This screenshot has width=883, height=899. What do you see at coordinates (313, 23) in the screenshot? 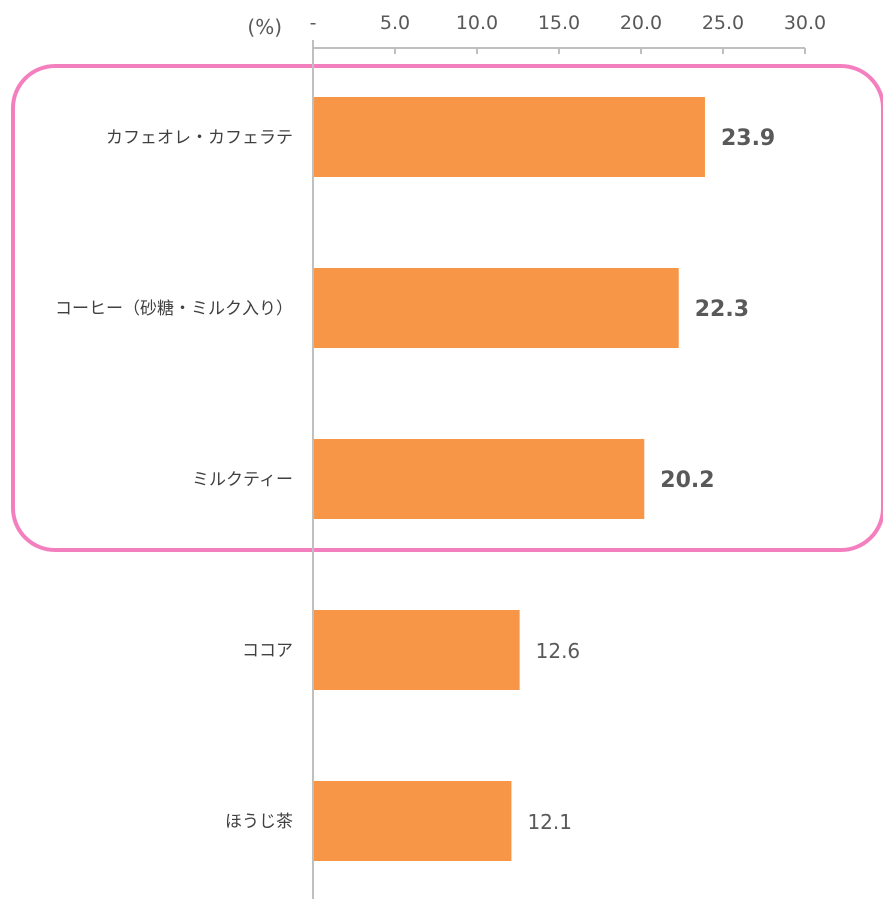
I see `tick-label: -` at bounding box center [313, 23].